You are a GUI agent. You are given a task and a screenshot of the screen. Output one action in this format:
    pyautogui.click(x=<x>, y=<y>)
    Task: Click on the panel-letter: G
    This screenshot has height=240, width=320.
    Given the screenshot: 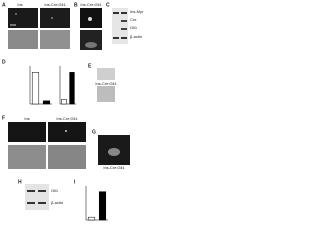 What is the action you would take?
    pyautogui.click(x=94, y=132)
    